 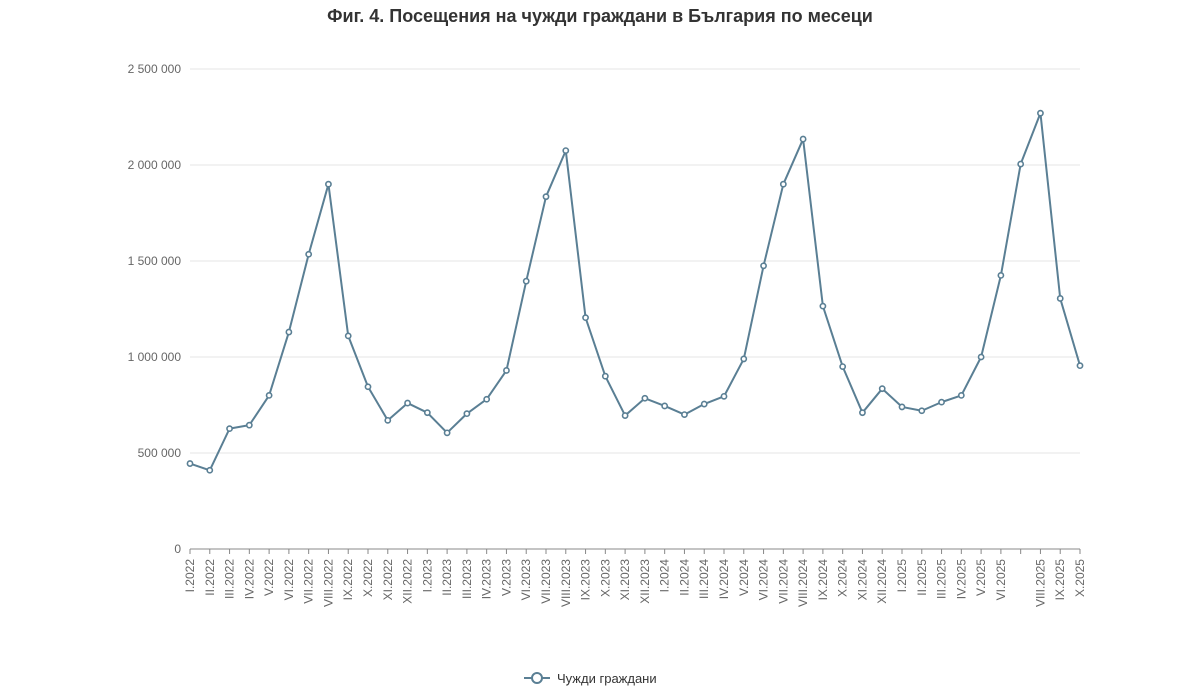 What do you see at coordinates (1001, 580) in the screenshot?
I see `x-tick-label: VI.2025` at bounding box center [1001, 580].